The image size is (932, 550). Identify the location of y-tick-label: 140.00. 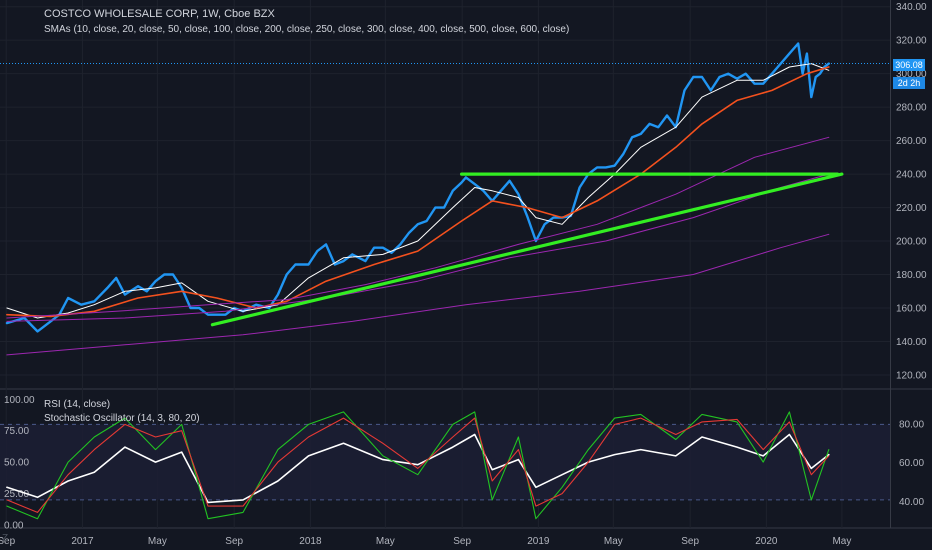
(911, 342).